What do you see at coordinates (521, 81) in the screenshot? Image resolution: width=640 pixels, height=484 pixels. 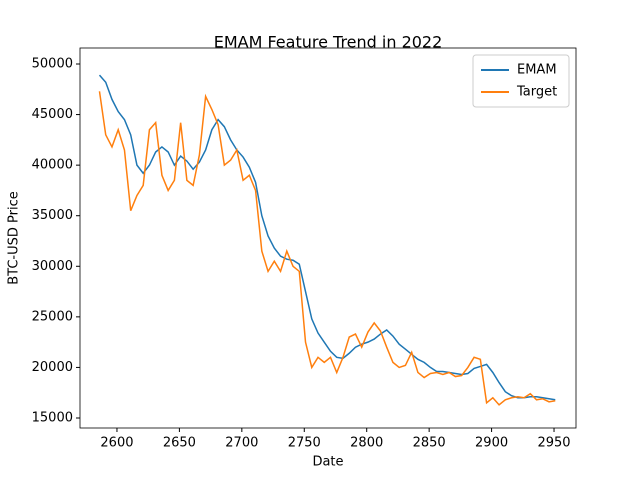 I see `legend-box` at bounding box center [521, 81].